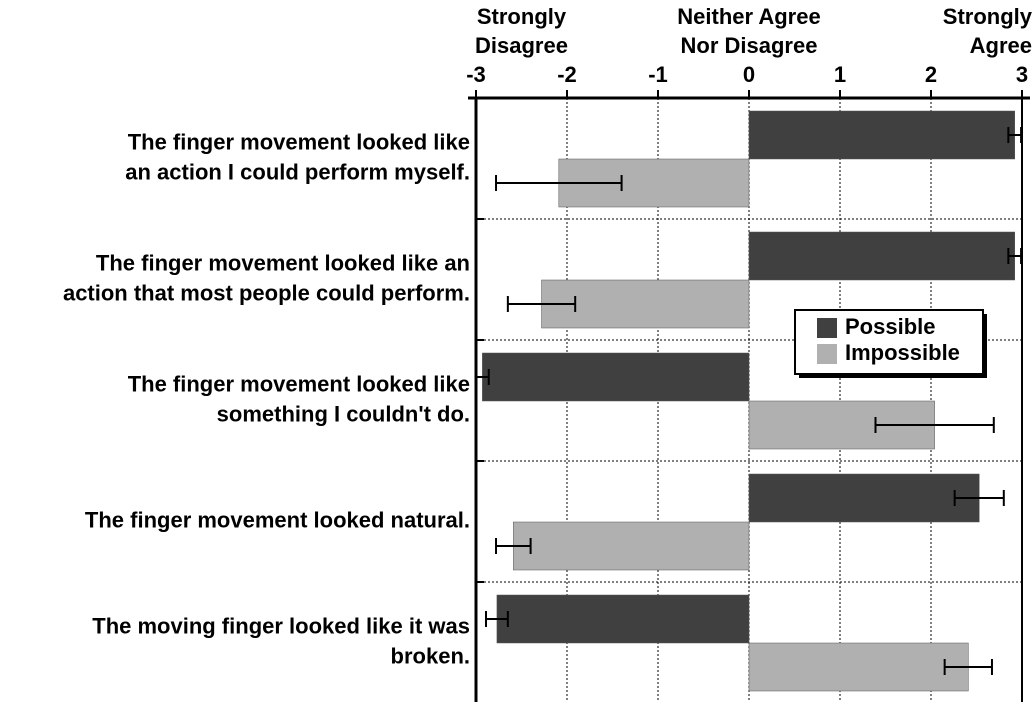 This screenshot has height=702, width=1035. I want to click on annotation: Neither Agree, so click(748, 16).